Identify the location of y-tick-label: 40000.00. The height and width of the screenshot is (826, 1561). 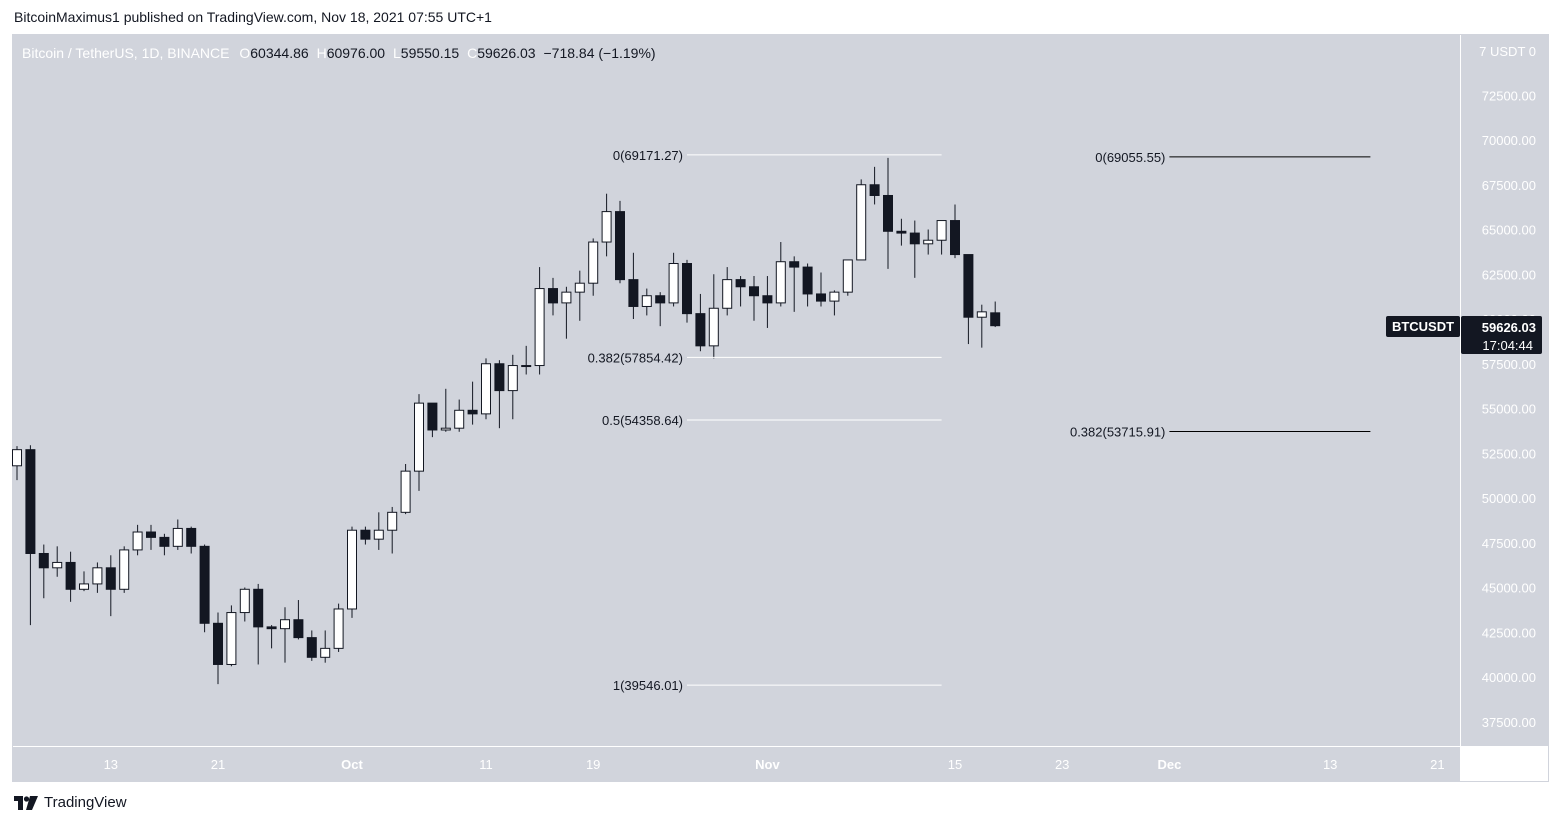
(1509, 677).